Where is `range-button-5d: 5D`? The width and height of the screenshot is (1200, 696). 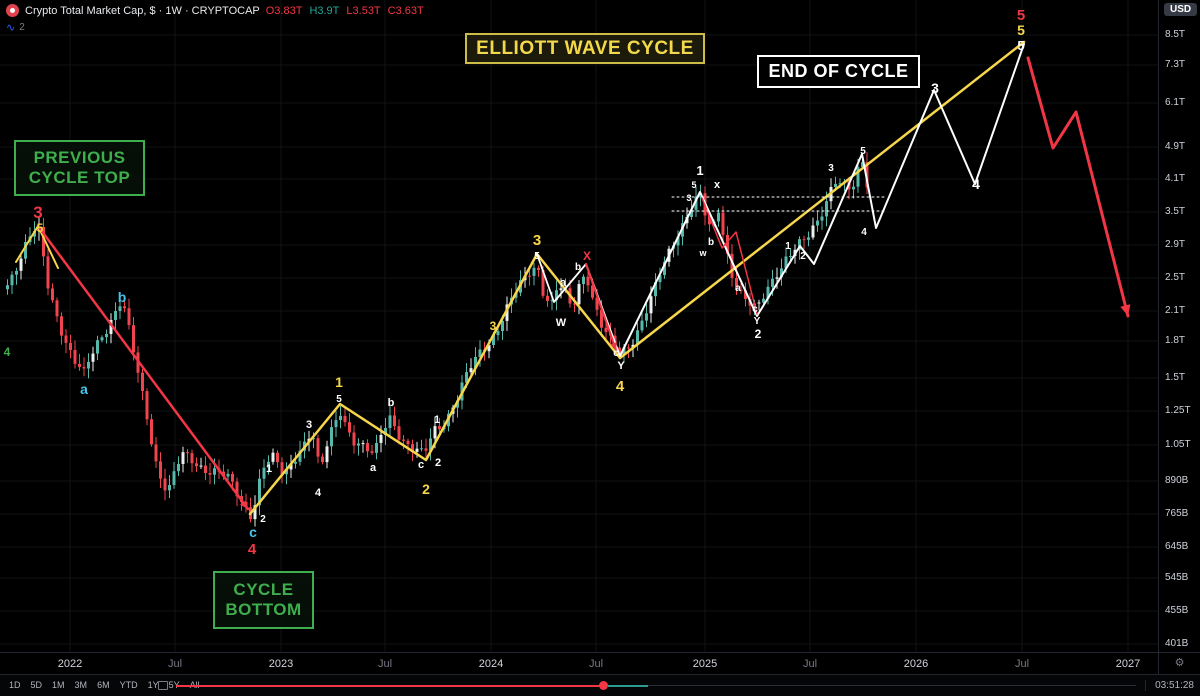 range-button-5d: 5D is located at coordinates (36, 685).